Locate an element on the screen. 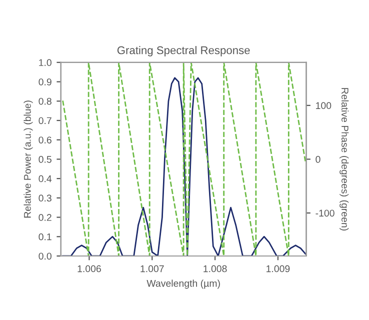  x-axis-title: Wavelength (µm) is located at coordinates (183, 284).